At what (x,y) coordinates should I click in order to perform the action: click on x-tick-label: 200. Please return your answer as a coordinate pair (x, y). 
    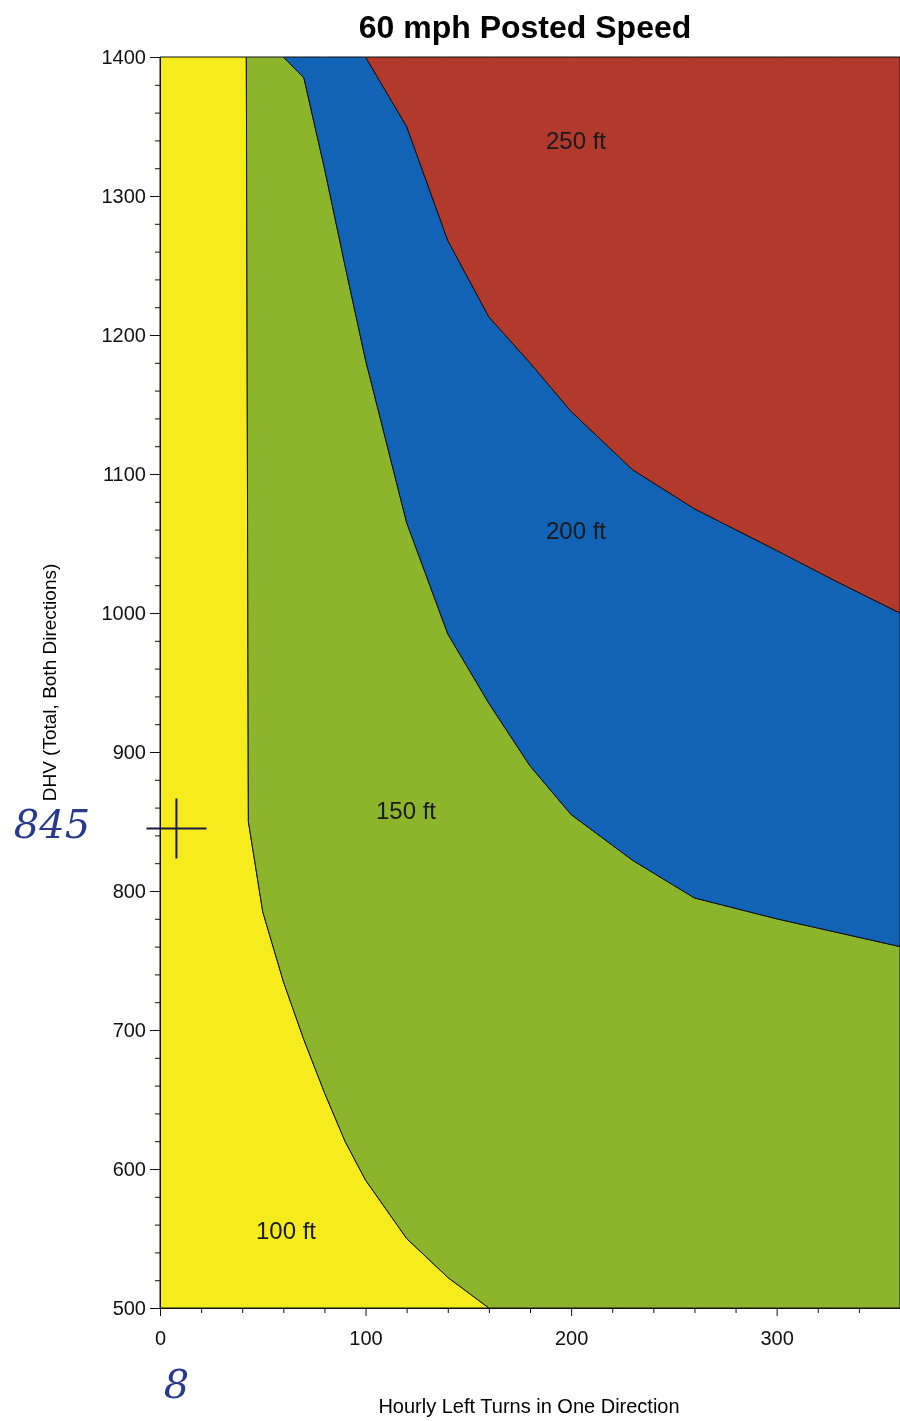
    Looking at the image, I should click on (571, 1338).